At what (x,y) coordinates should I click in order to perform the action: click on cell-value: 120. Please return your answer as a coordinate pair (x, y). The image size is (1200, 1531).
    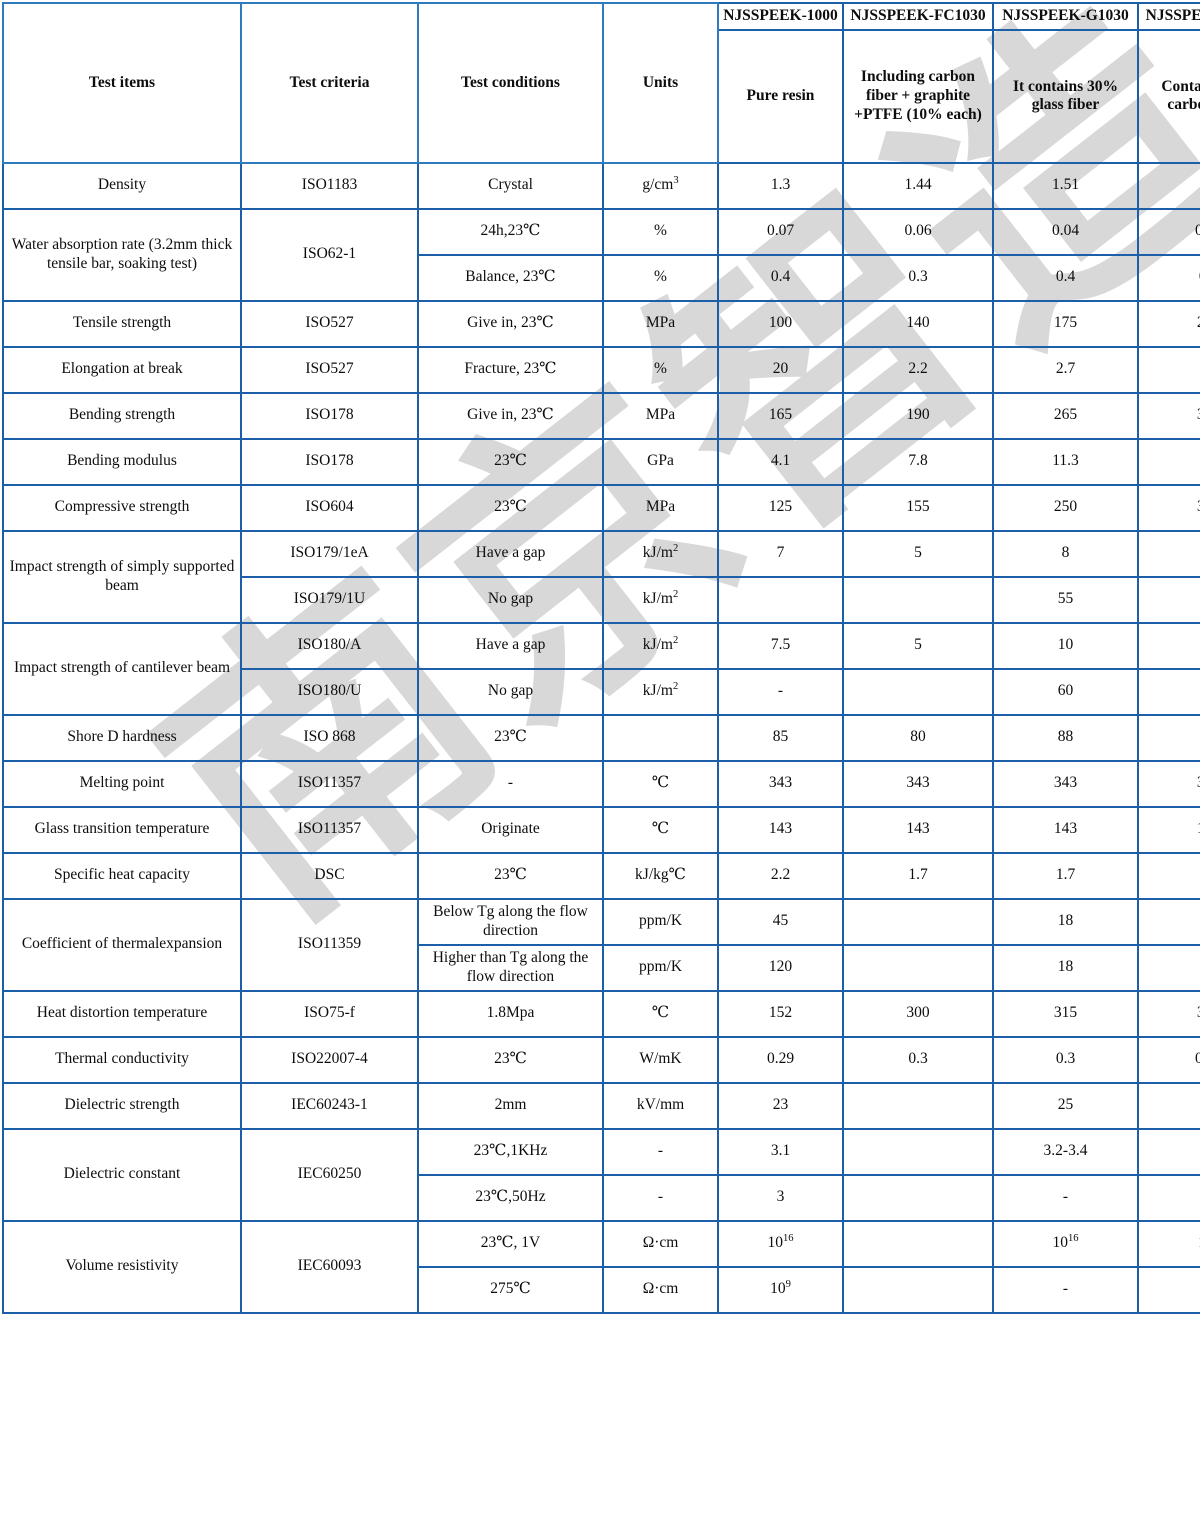
    Looking at the image, I should click on (780, 967).